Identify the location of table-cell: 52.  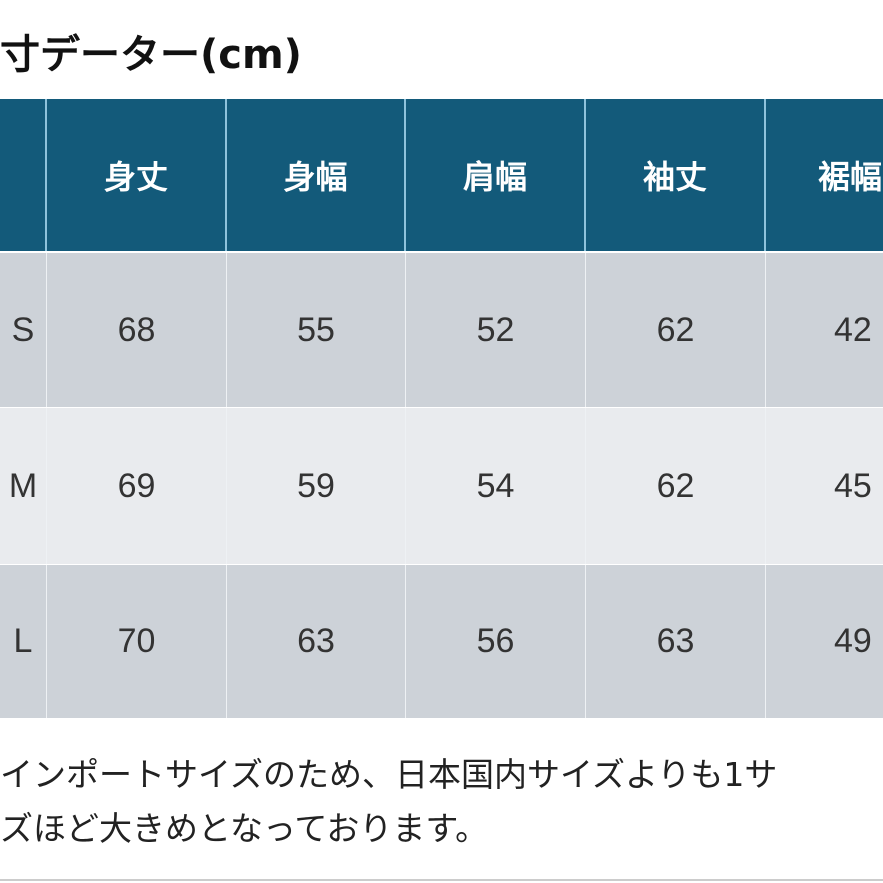
(496, 330).